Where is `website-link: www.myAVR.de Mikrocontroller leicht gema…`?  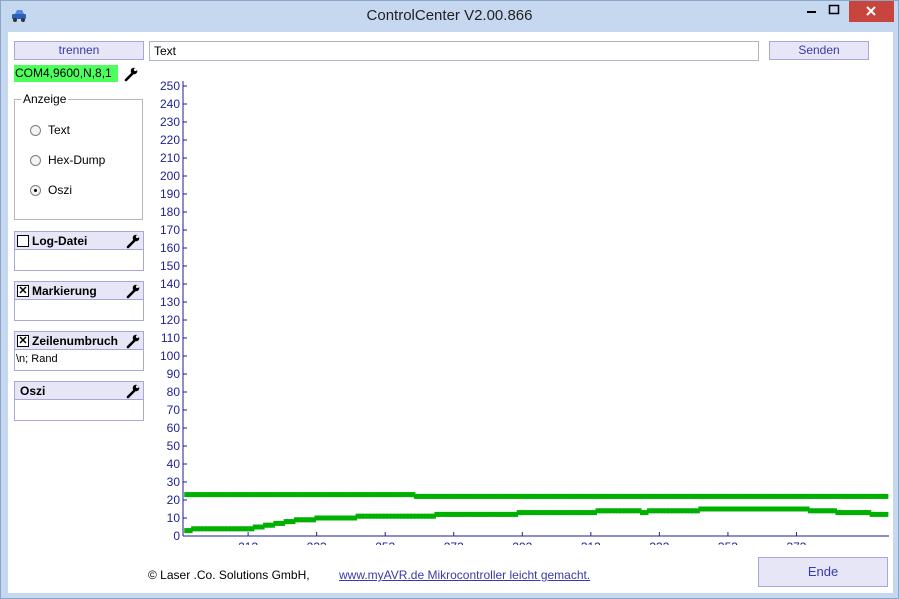 website-link: www.myAVR.de Mikrocontroller leicht gema… is located at coordinates (465, 575).